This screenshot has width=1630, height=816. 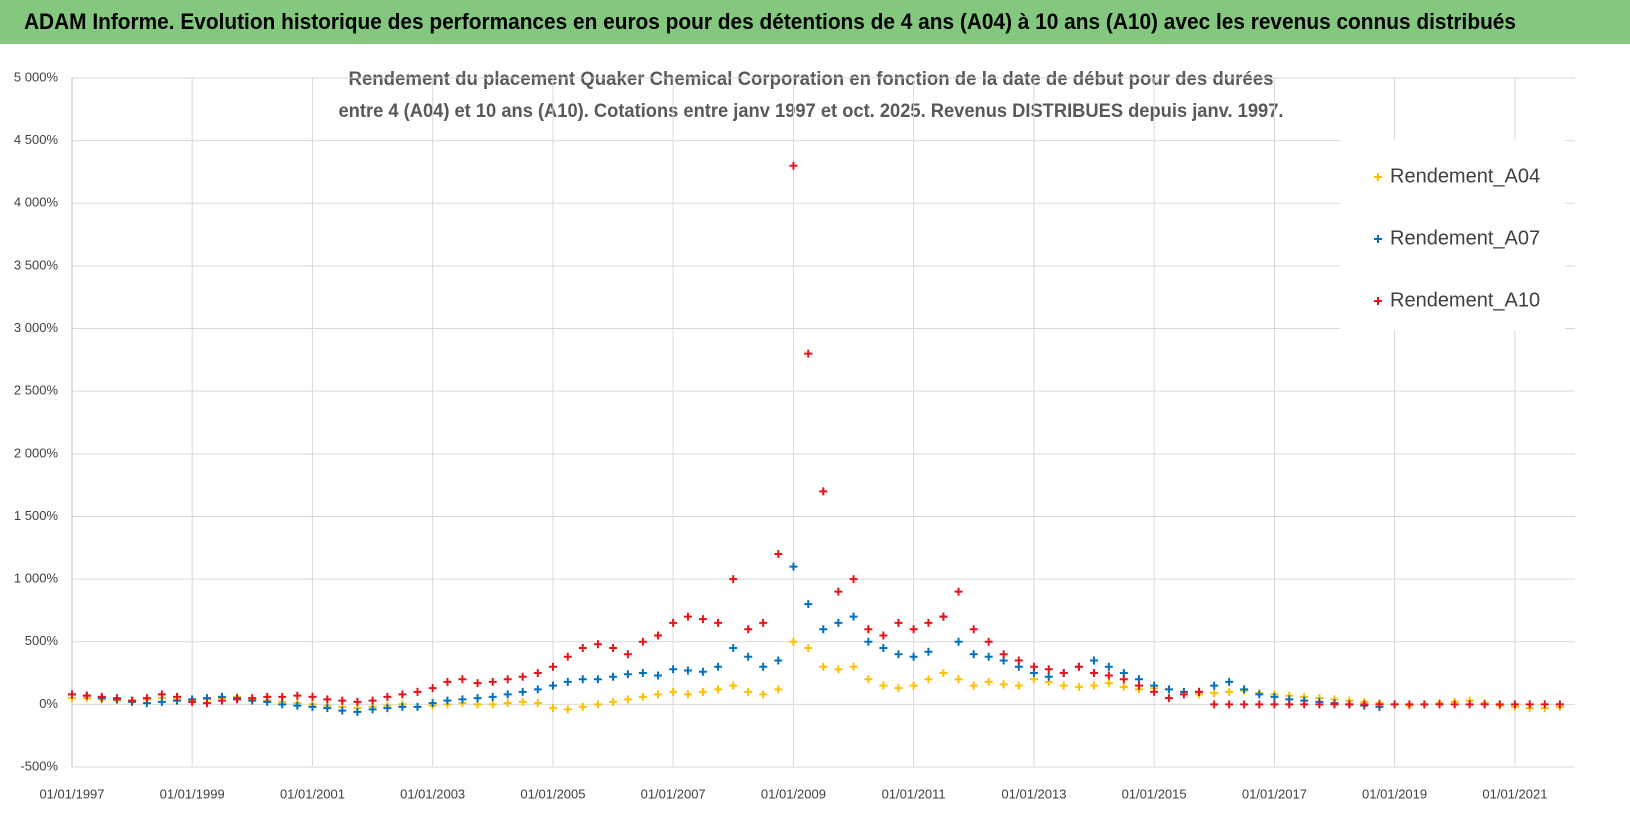 What do you see at coordinates (1514, 793) in the screenshot?
I see `x-tick-label: 01/01/2021` at bounding box center [1514, 793].